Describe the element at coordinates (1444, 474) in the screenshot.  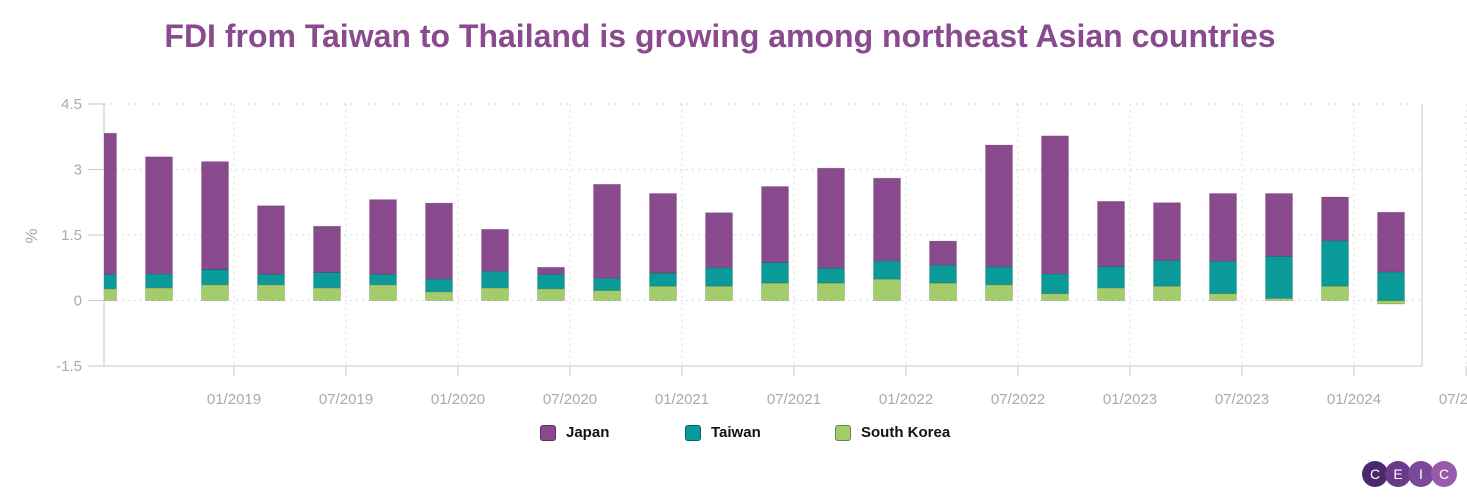
I see `logo-letter: C` at that location.